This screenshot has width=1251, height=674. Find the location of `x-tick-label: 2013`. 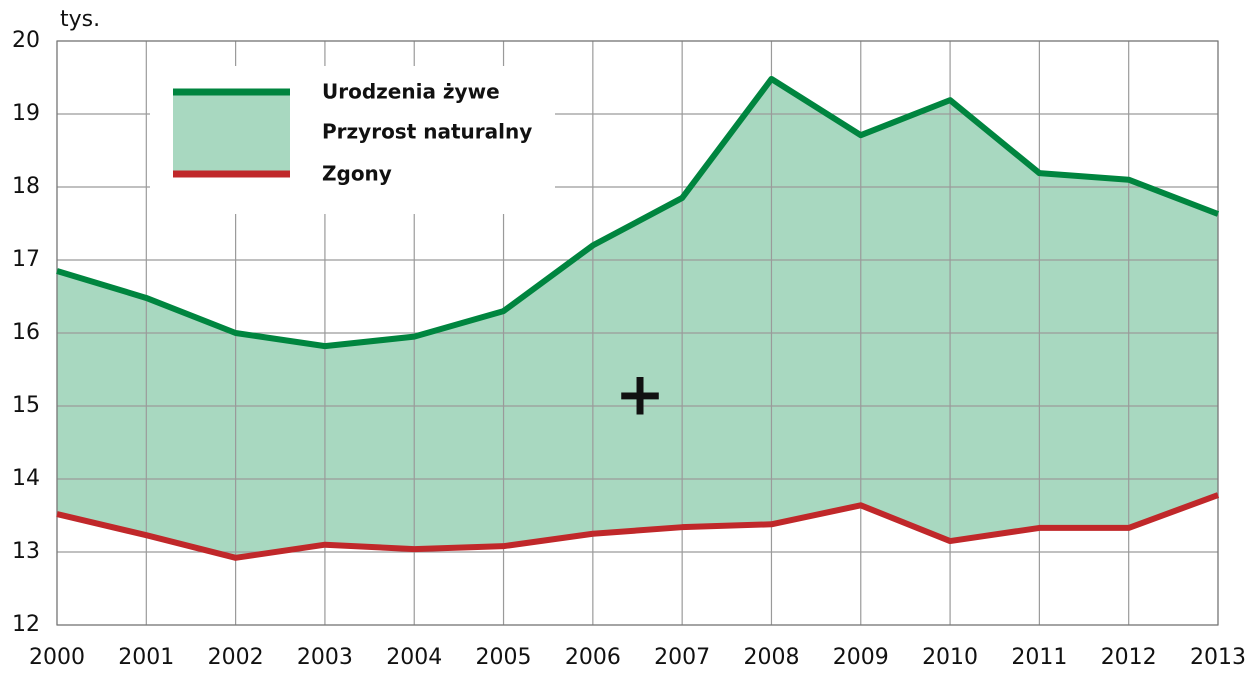

x-tick-label: 2013 is located at coordinates (1218, 657).